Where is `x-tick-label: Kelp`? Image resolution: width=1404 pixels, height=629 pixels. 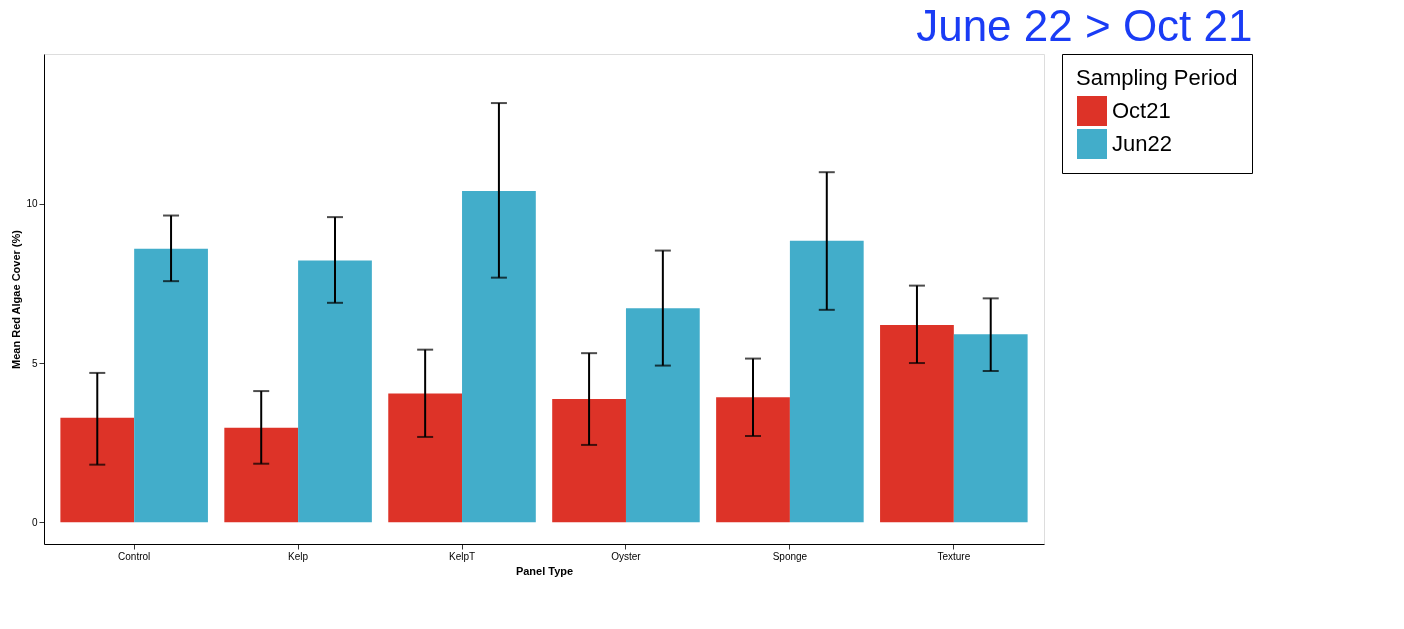
x-tick-label: Kelp is located at coordinates (298, 556).